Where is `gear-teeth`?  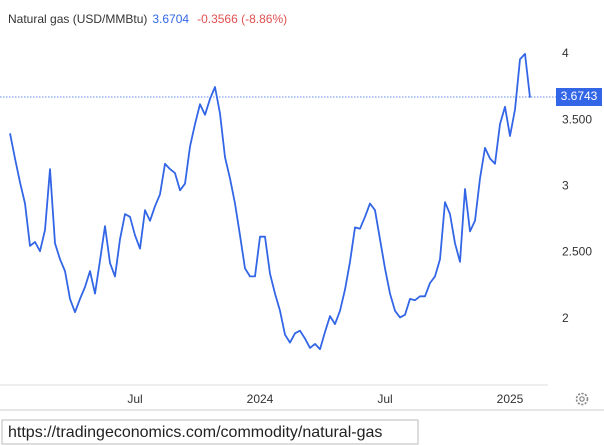
gear-teeth is located at coordinates (582, 399).